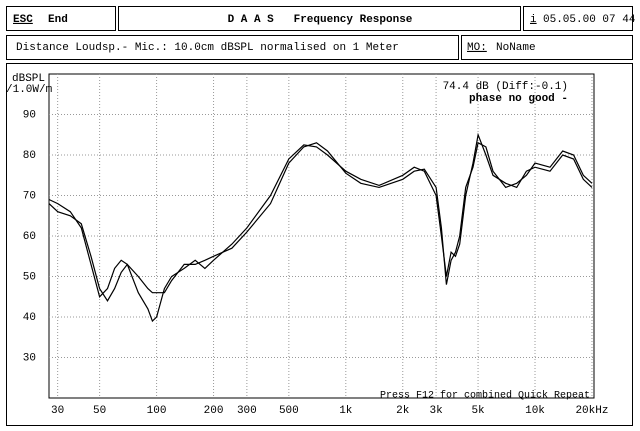  Describe the element at coordinates (478, 411) in the screenshot. I see `x-tick-label: 5k` at that location.